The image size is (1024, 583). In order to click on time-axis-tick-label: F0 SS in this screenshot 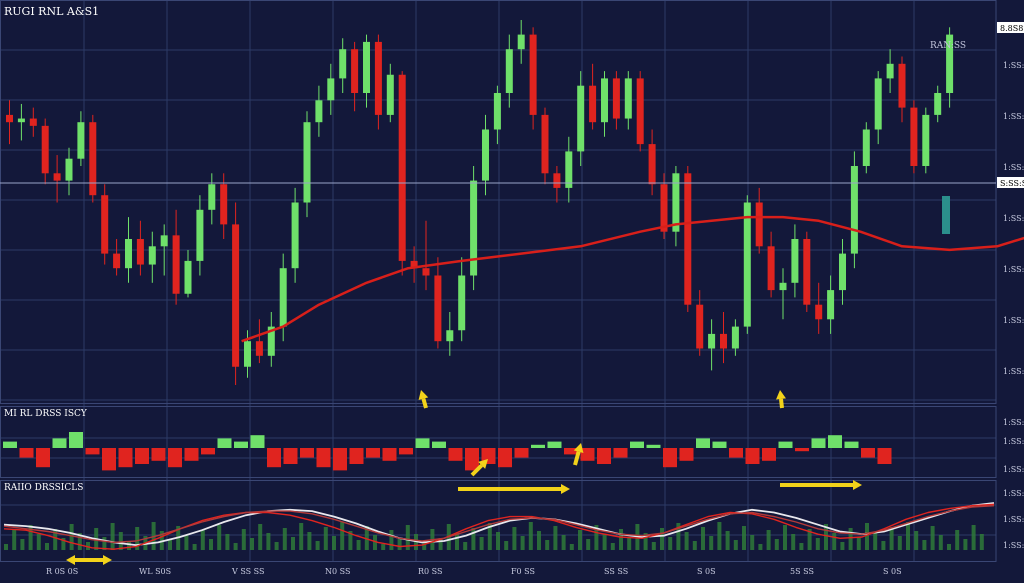, I will do `click(523, 571)`.